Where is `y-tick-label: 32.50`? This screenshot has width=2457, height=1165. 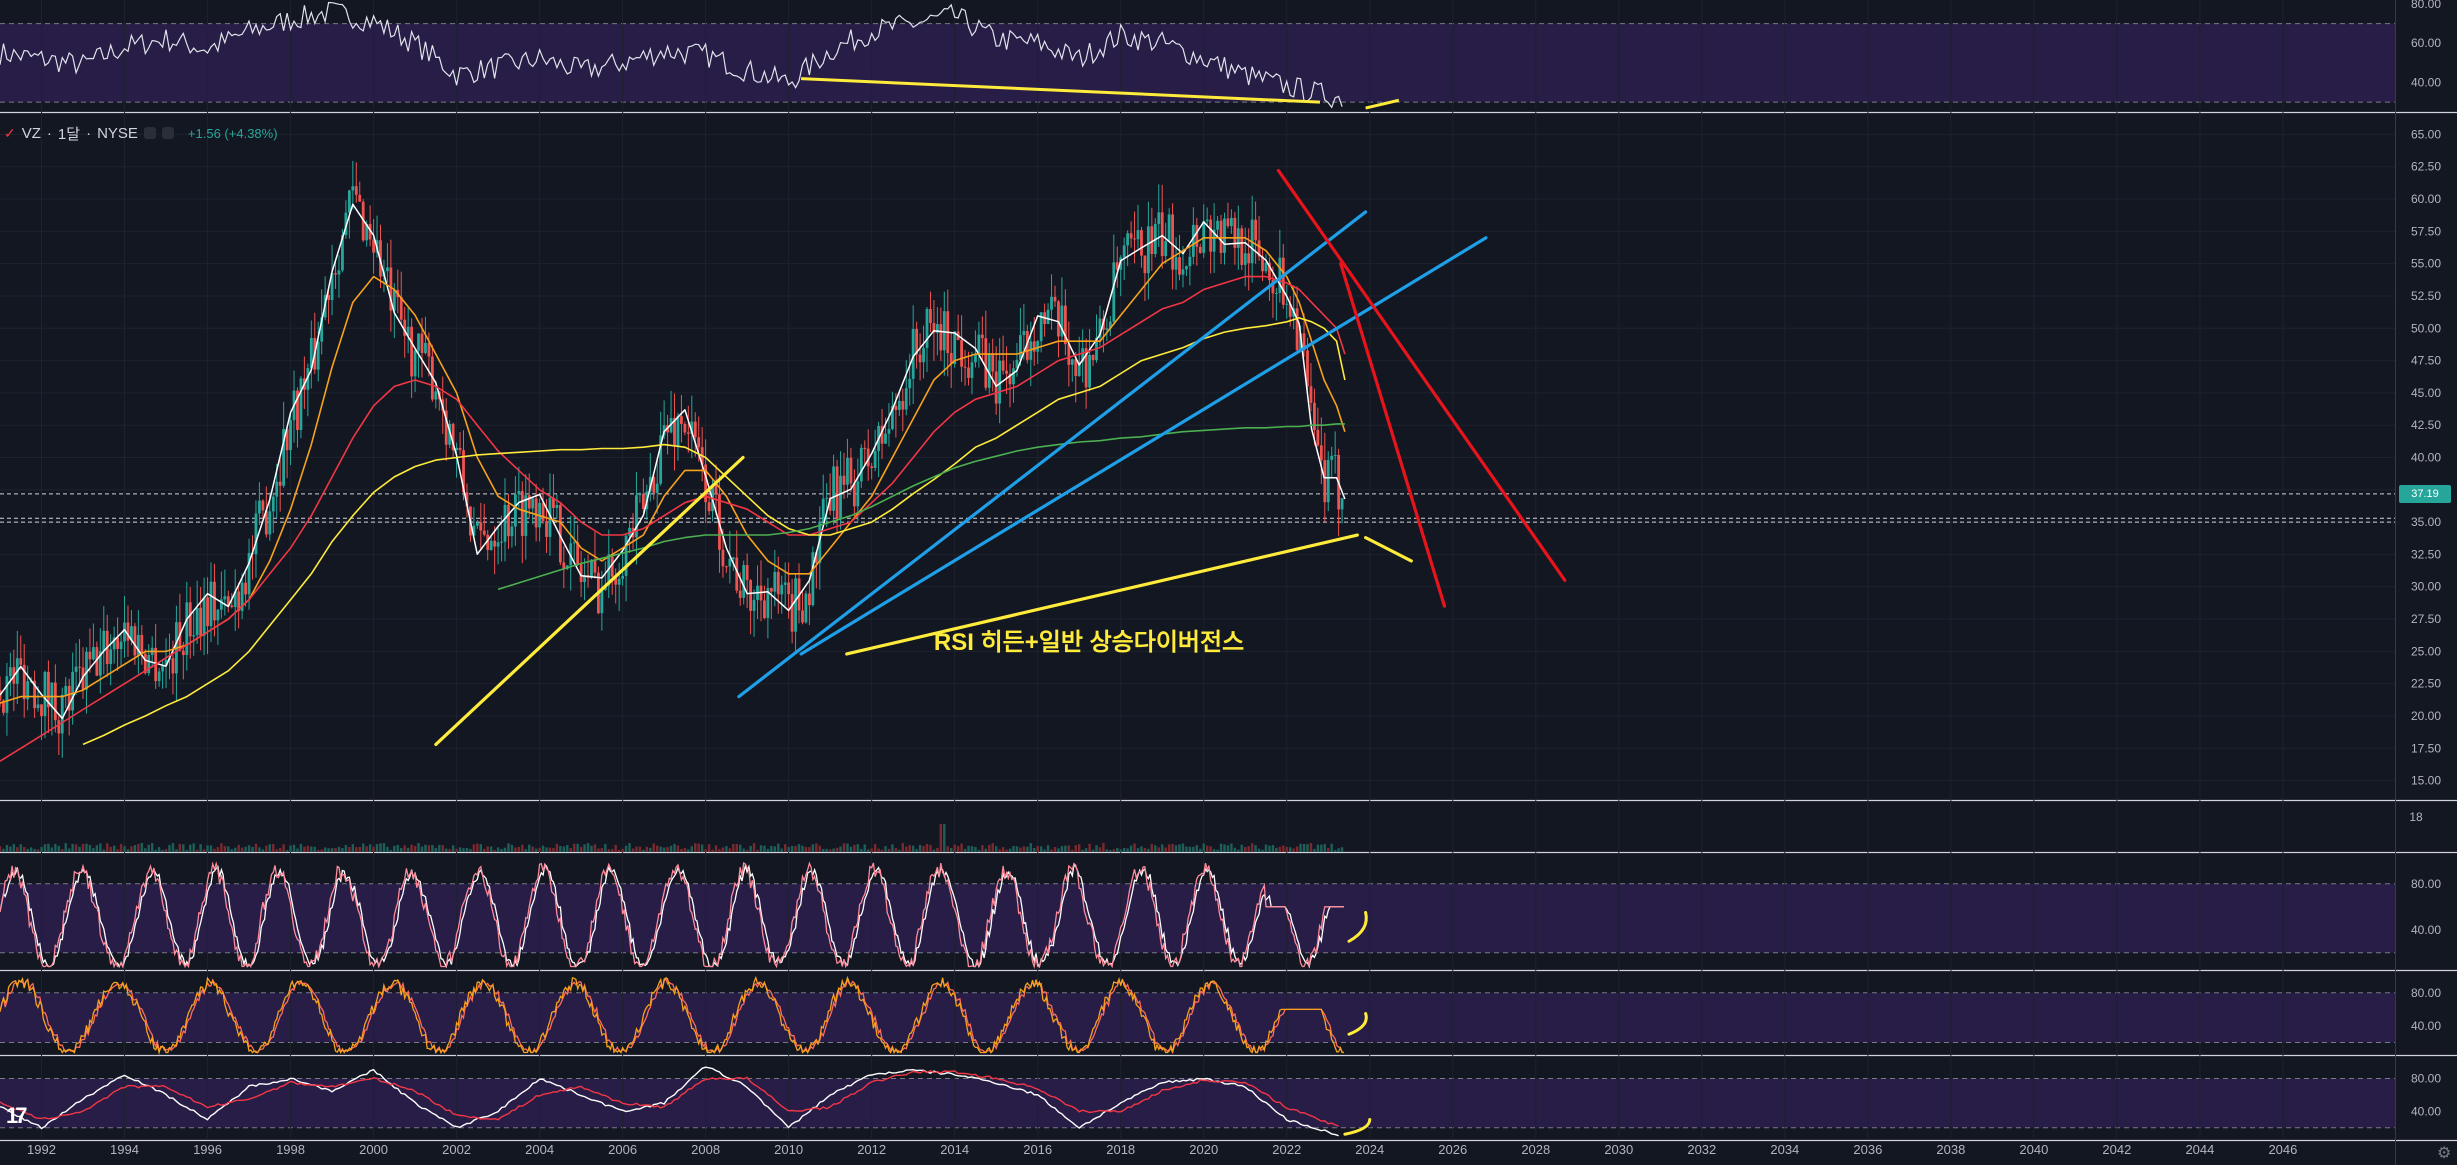 y-tick-label: 32.50 is located at coordinates (2426, 554).